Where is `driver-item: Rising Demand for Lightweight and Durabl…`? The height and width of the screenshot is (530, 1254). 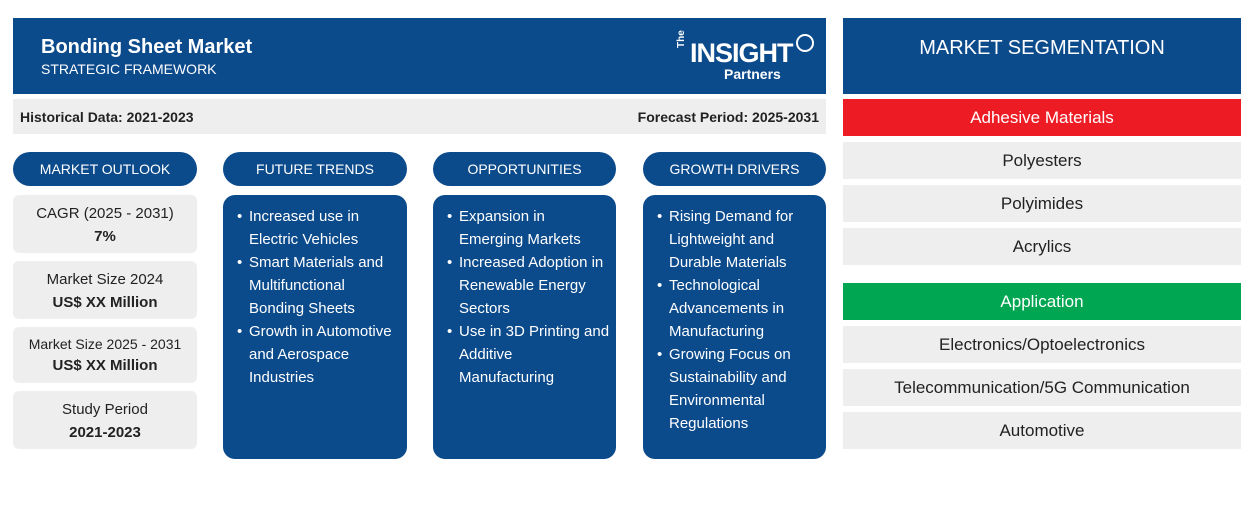 driver-item: Rising Demand for Lightweight and Durabl… is located at coordinates (730, 239).